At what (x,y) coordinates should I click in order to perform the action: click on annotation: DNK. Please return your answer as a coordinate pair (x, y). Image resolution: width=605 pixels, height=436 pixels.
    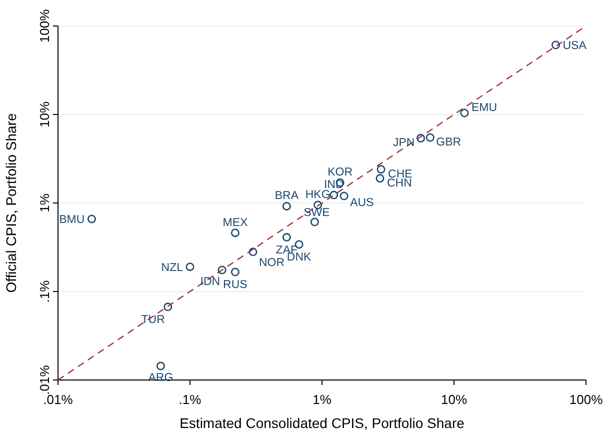
    Looking at the image, I should click on (299, 257).